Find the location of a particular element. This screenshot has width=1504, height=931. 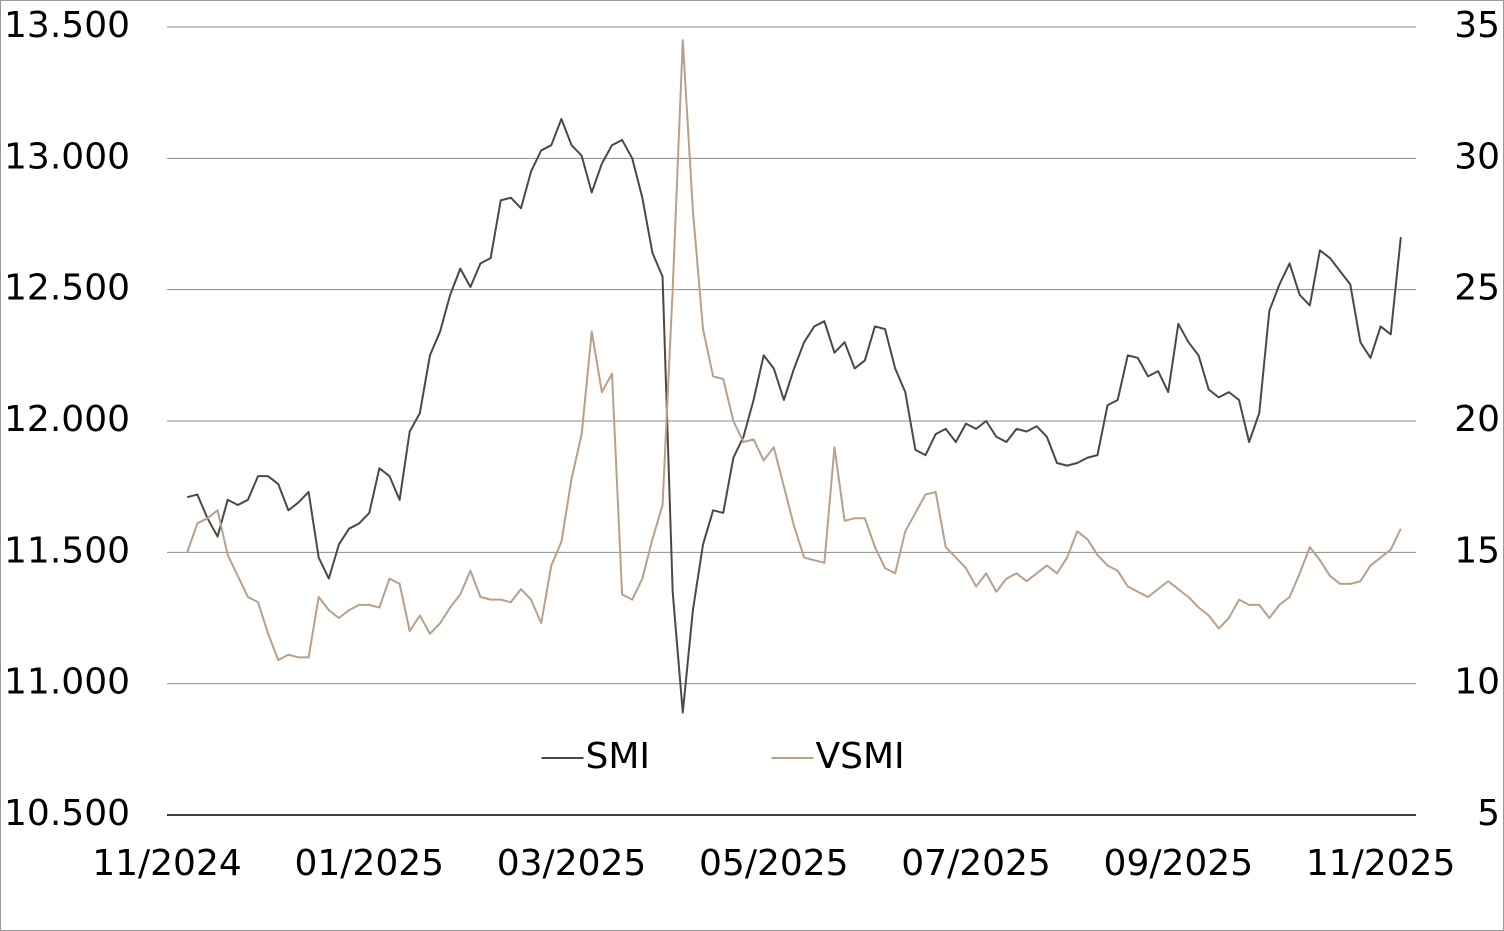

y2-tick-label: 35 is located at coordinates (1477, 25).